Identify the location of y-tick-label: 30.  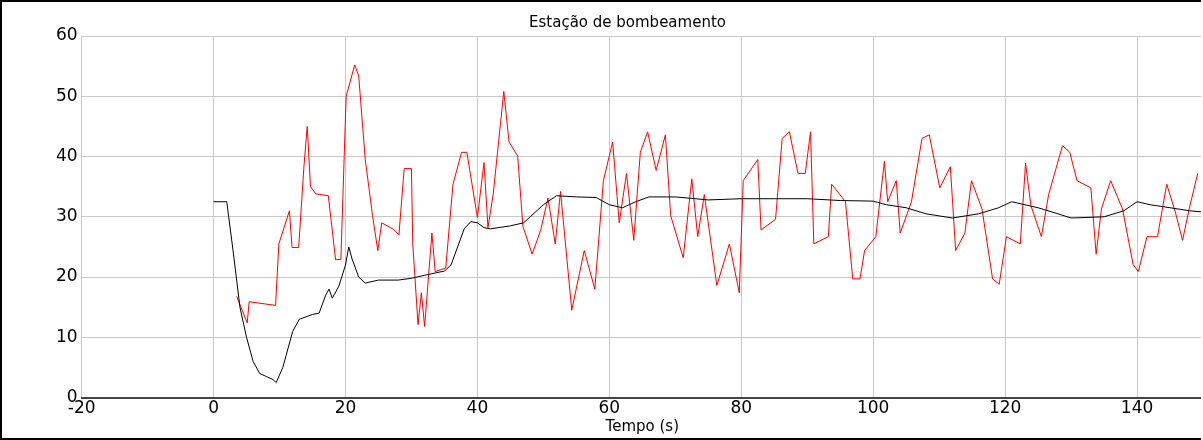
(66, 215).